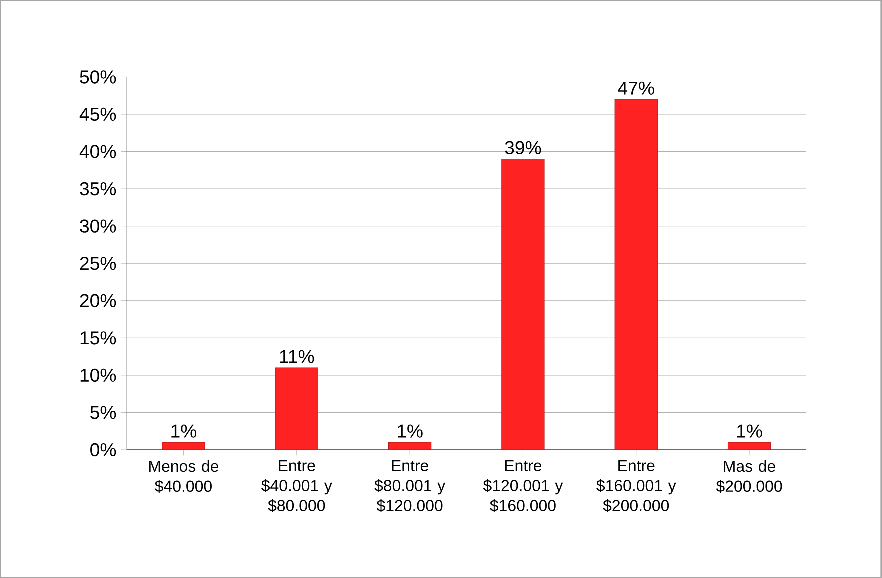 The height and width of the screenshot is (578, 882). What do you see at coordinates (297, 357) in the screenshot?
I see `data-label: 11%` at bounding box center [297, 357].